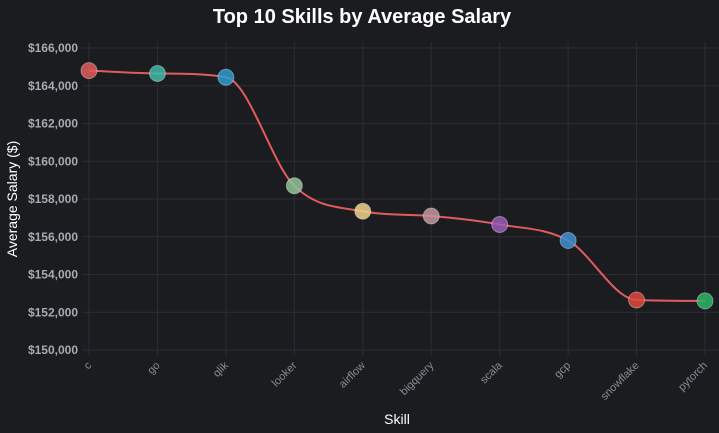 Image resolution: width=719 pixels, height=433 pixels. Describe the element at coordinates (352, 375) in the screenshot. I see `x-tick-label: airflow` at that location.